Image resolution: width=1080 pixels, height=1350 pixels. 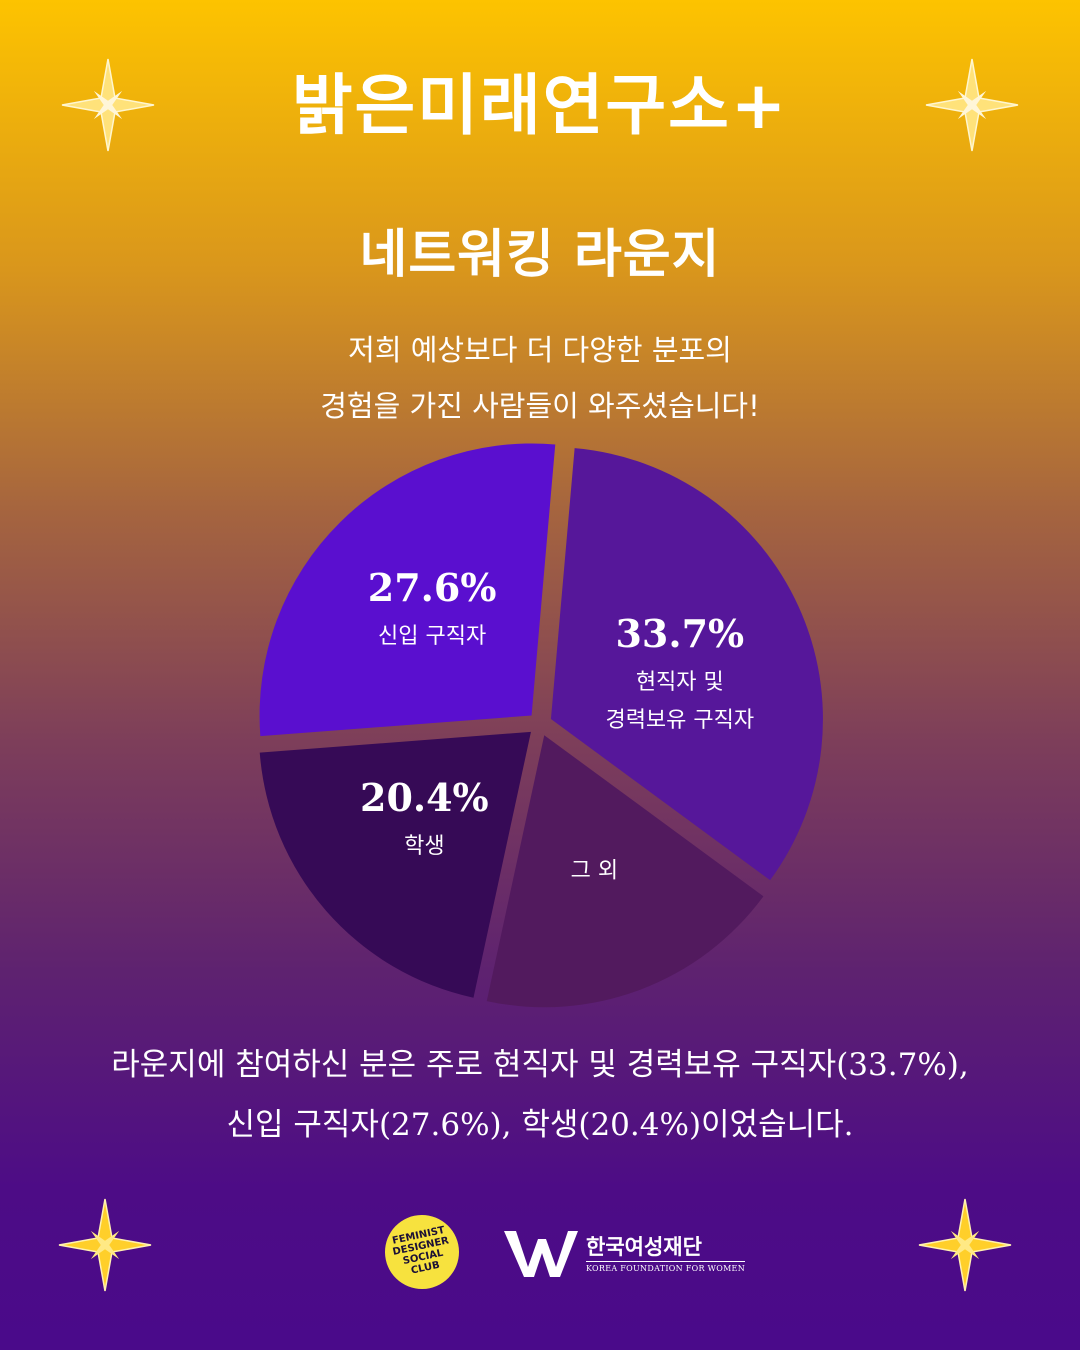 What do you see at coordinates (540, 406) in the screenshot?
I see `intro-line-2: 경험을 가진 사람들이 와주셨습니다!` at bounding box center [540, 406].